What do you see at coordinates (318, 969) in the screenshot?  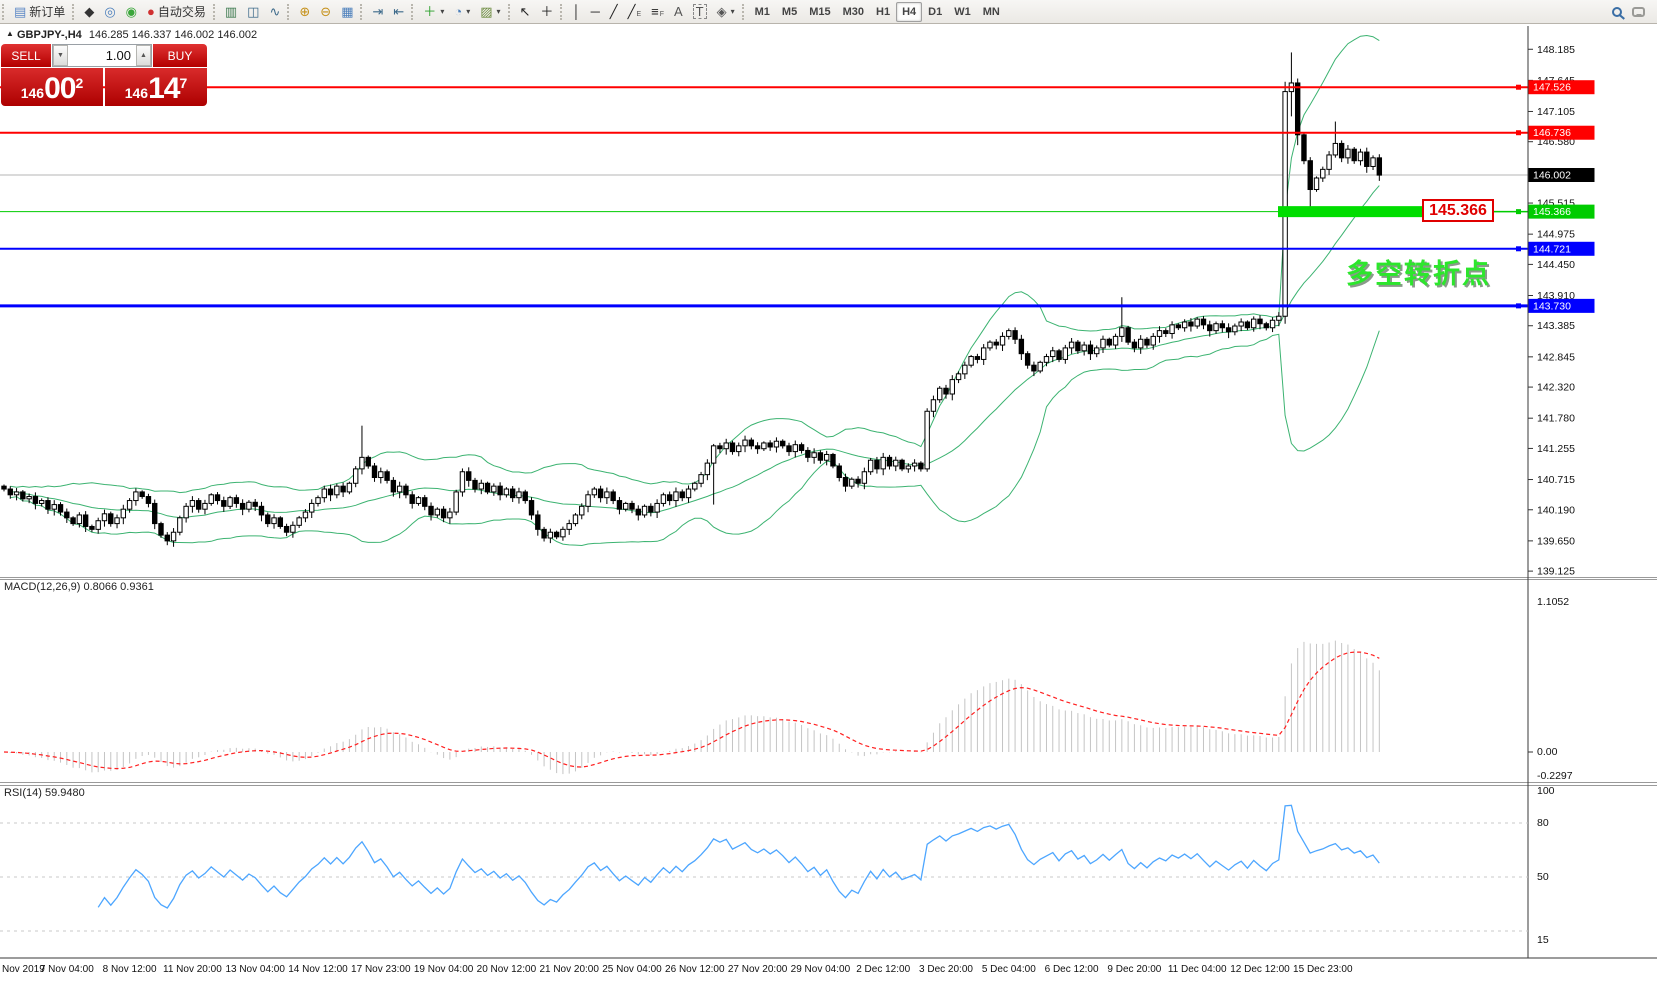 I see `svg-text: 14 Nov 12:00` at bounding box center [318, 969].